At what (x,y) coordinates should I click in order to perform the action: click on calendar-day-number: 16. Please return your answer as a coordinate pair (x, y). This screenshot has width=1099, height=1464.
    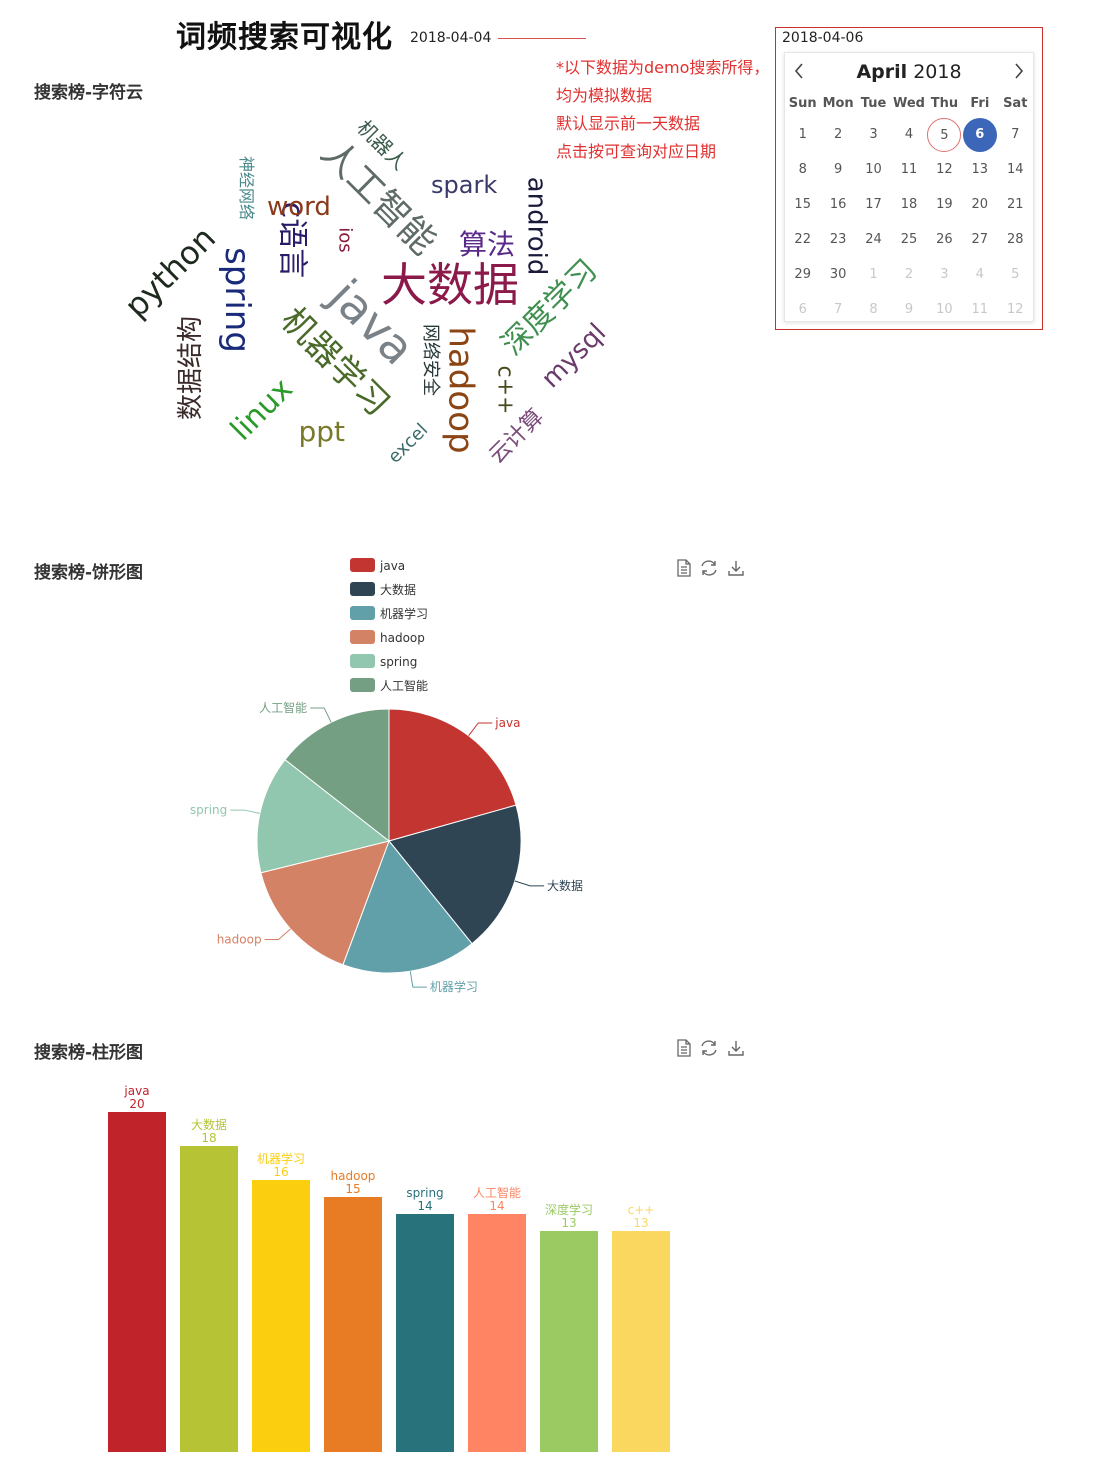
    Looking at the image, I should click on (838, 204).